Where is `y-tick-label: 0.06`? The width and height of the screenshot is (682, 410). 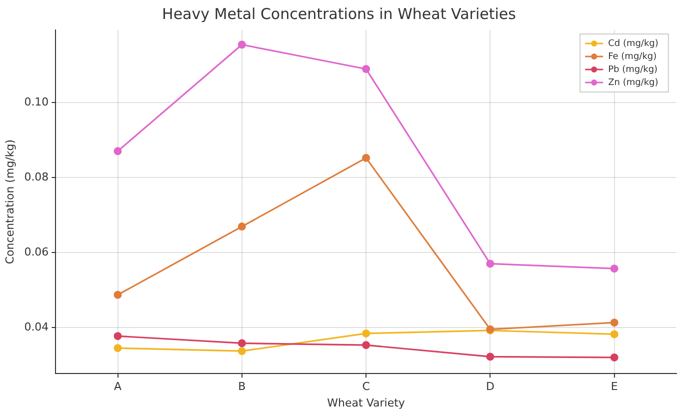 y-tick-label: 0.06 is located at coordinates (36, 251).